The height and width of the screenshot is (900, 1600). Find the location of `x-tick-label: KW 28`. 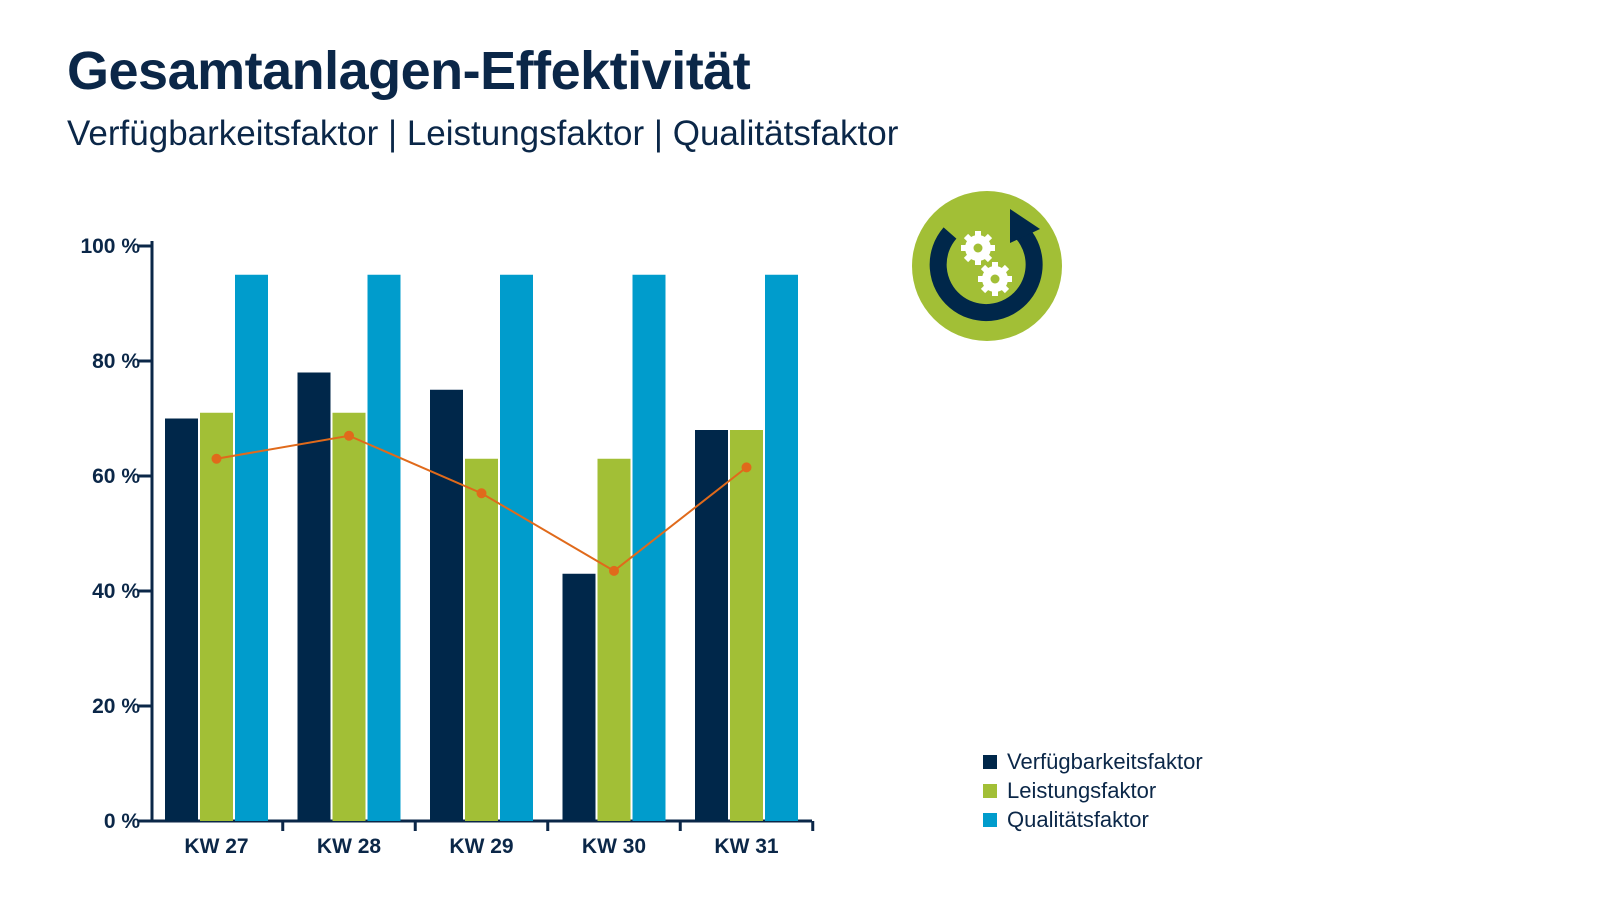

x-tick-label: KW 28 is located at coordinates (349, 846).